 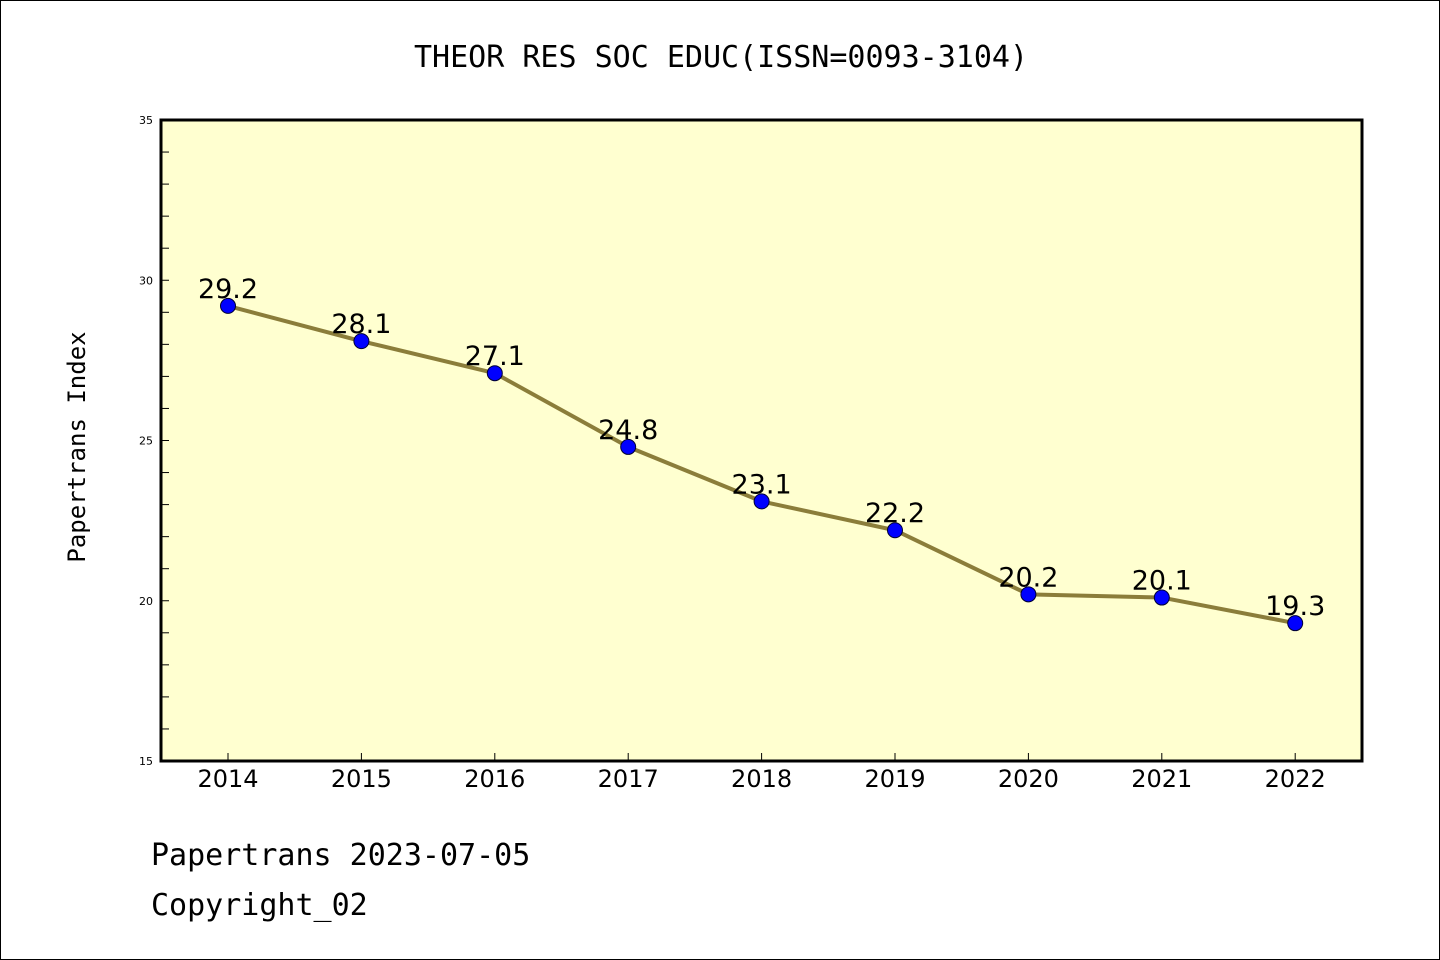 What do you see at coordinates (146, 601) in the screenshot?
I see `y-tick-label: 20` at bounding box center [146, 601].